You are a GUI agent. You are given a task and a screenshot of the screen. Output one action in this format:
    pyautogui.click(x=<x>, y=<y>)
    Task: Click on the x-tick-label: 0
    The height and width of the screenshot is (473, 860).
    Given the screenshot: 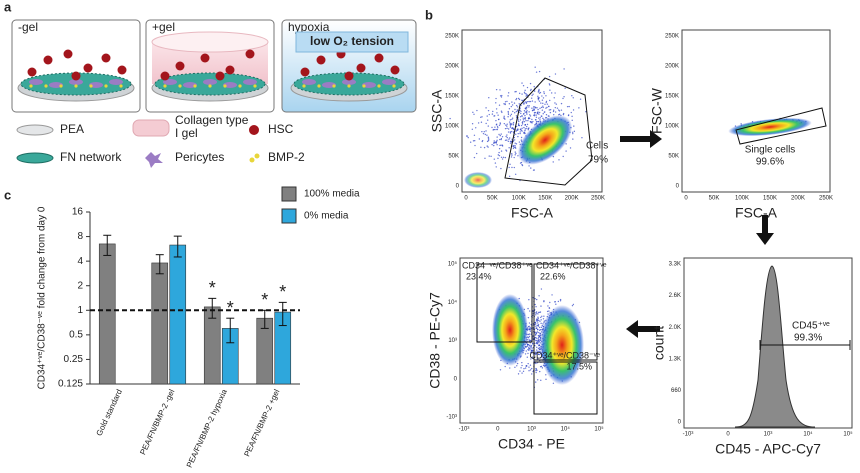 What is the action you would take?
    pyautogui.click(x=466, y=199)
    